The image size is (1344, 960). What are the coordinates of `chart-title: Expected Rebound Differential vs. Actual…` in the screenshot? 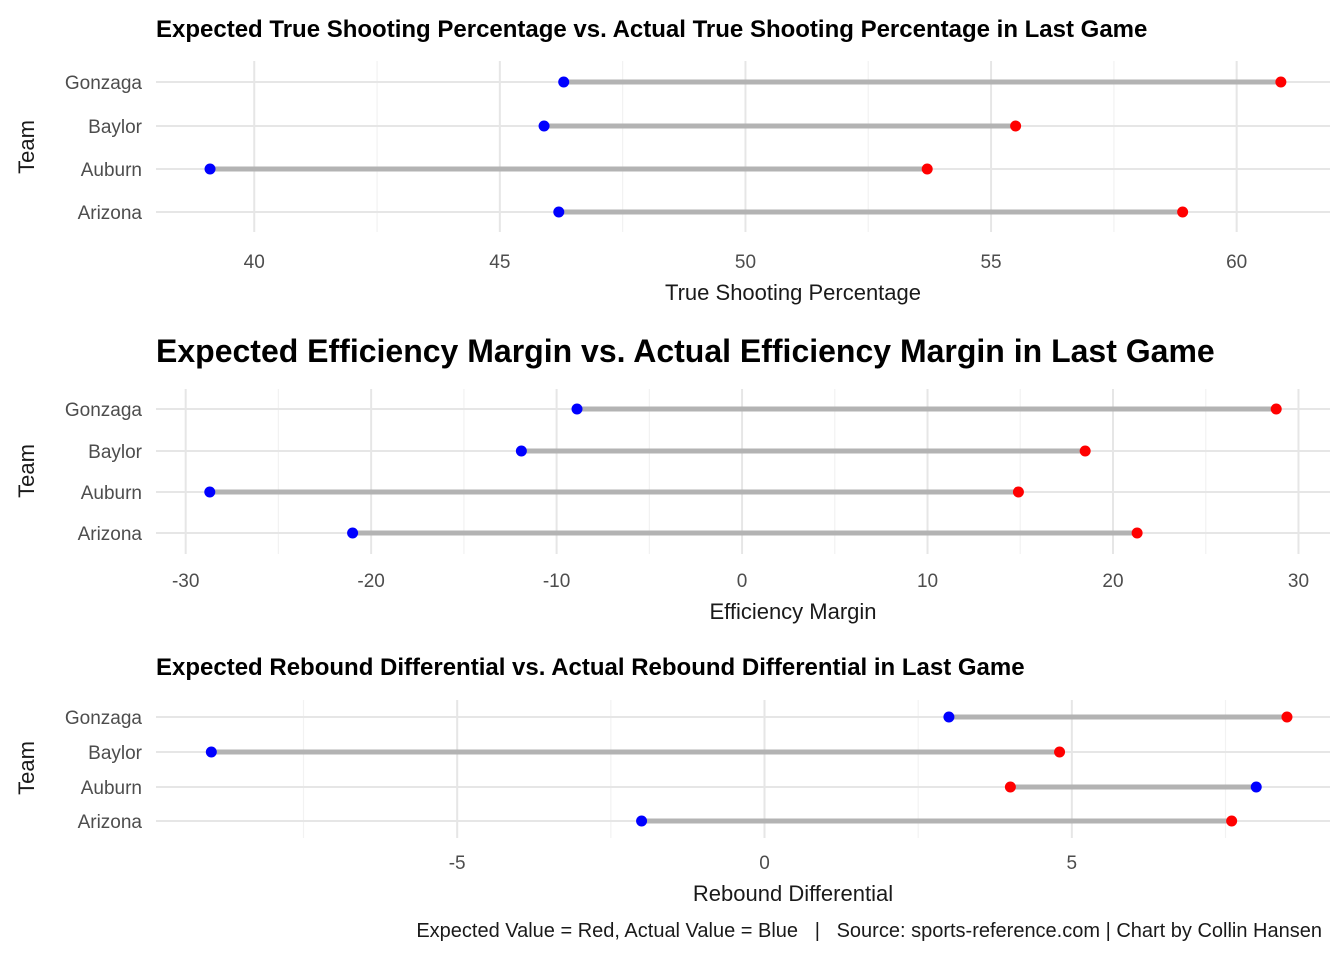 It's located at (590, 667).